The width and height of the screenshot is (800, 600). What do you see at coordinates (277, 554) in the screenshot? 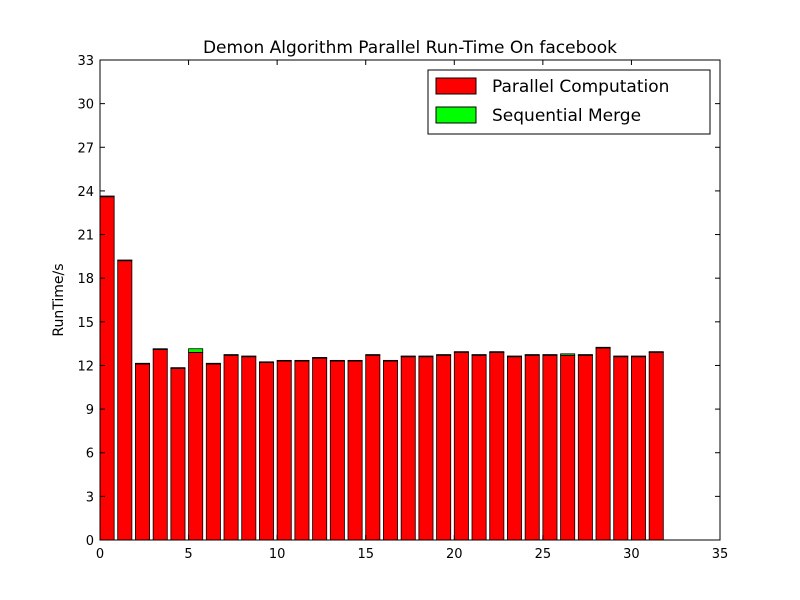
I see `x-tick-label-2: 10` at bounding box center [277, 554].